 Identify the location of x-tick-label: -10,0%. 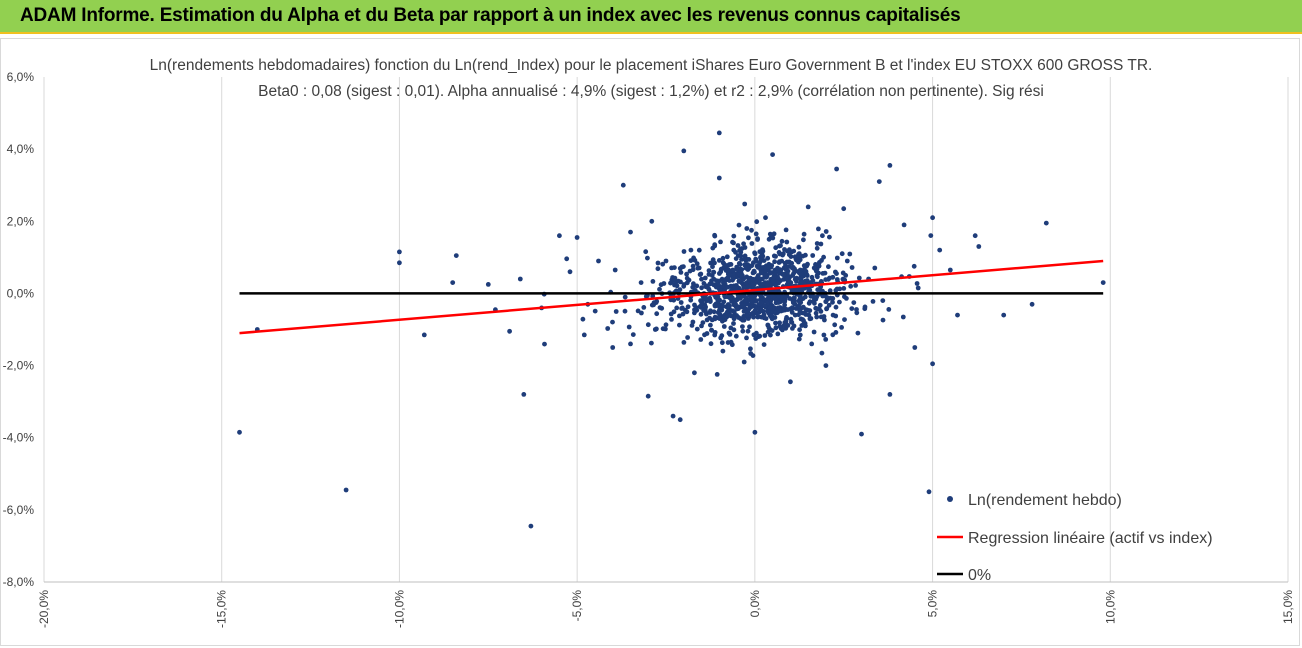
(399, 609).